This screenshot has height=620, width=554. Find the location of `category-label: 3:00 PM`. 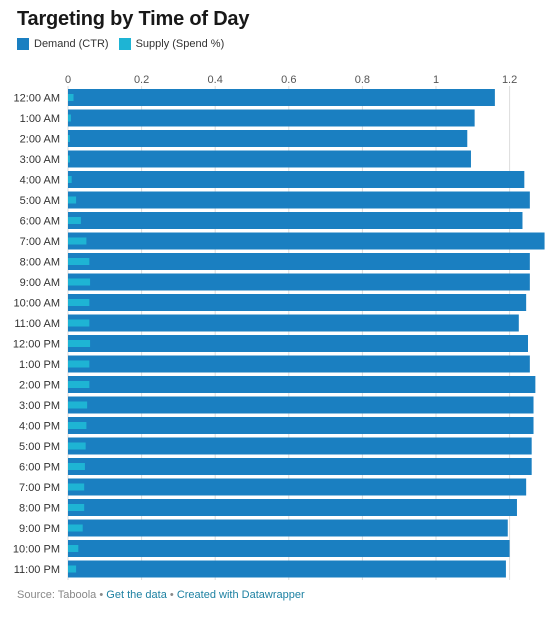

category-label: 3:00 PM is located at coordinates (39, 406).